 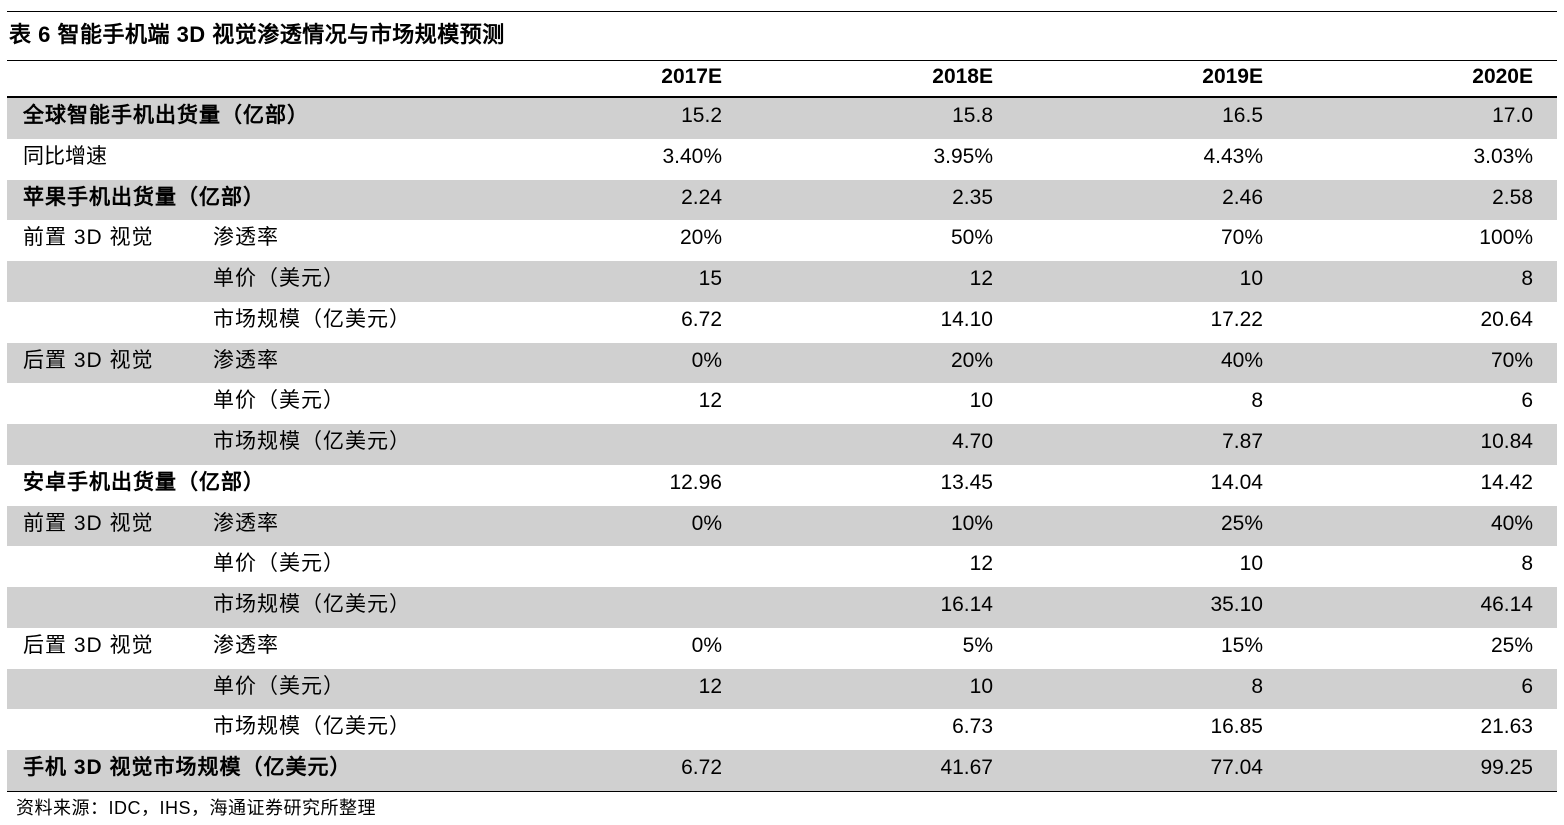 What do you see at coordinates (1241, 523) in the screenshot?
I see `value-cell-2019e: 25%` at bounding box center [1241, 523].